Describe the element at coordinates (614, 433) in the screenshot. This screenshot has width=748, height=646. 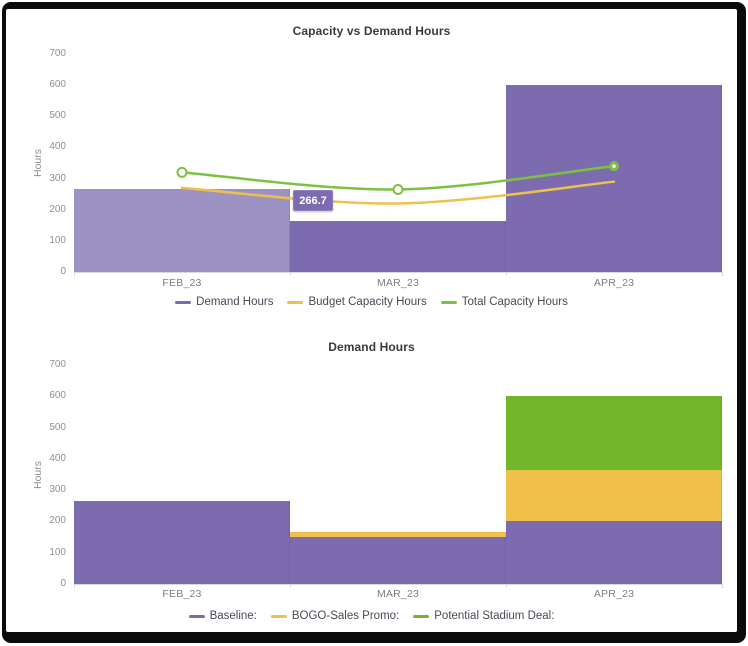
I see `bar-segment-potential-stadium-deal--apr_23` at that location.